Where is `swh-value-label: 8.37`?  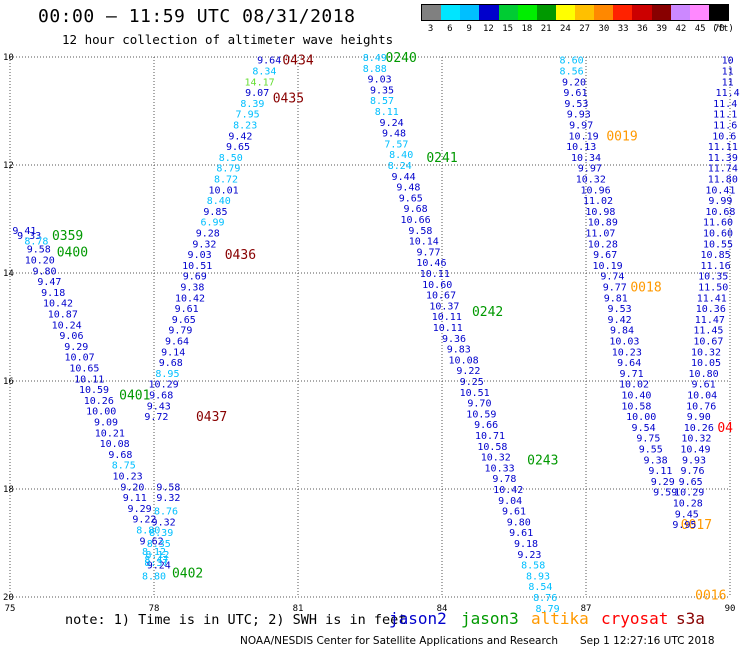 swh-value-label: 8.37 is located at coordinates (156, 563).